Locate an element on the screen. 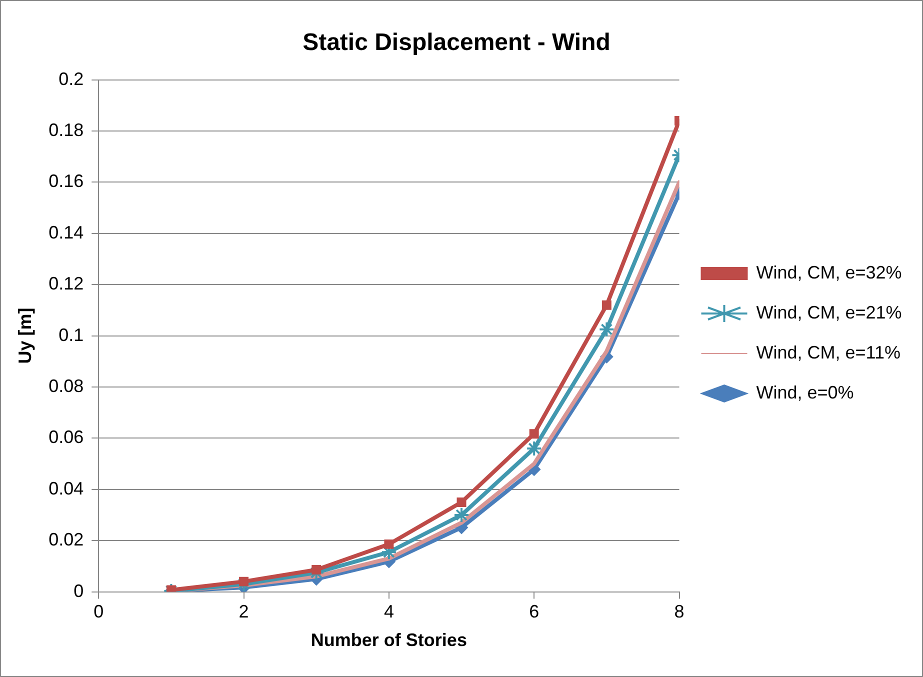 The height and width of the screenshot is (677, 923). x-tick-label: 4 is located at coordinates (389, 612).